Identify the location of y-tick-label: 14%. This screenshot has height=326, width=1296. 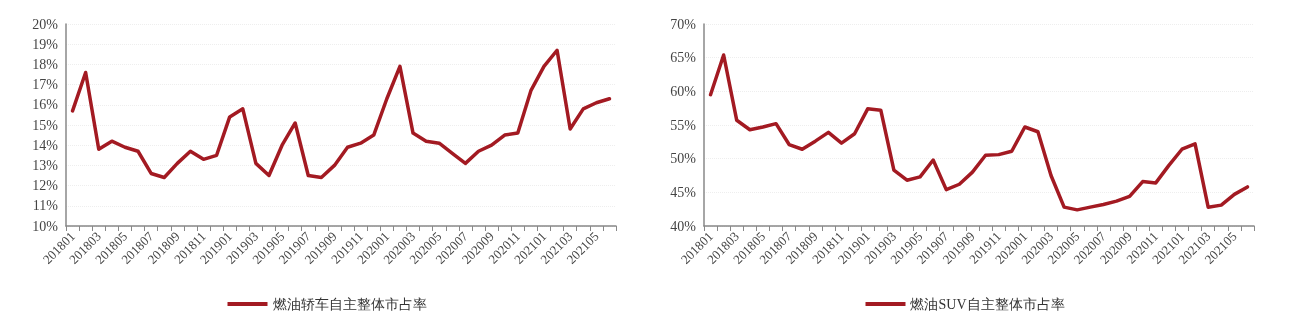
(45, 145).